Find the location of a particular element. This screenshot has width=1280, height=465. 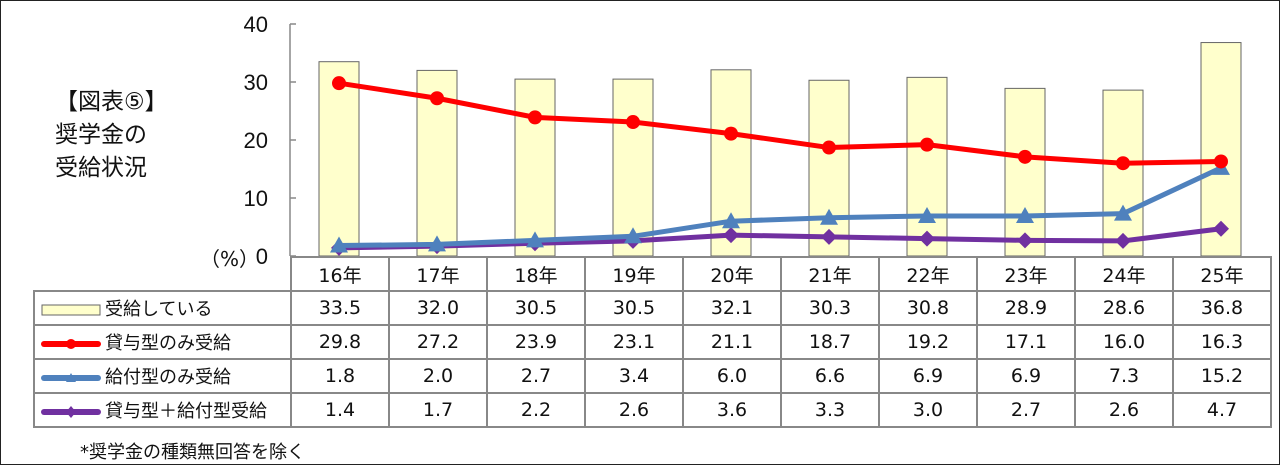

y-tick-10: 10 is located at coordinates (255, 198).